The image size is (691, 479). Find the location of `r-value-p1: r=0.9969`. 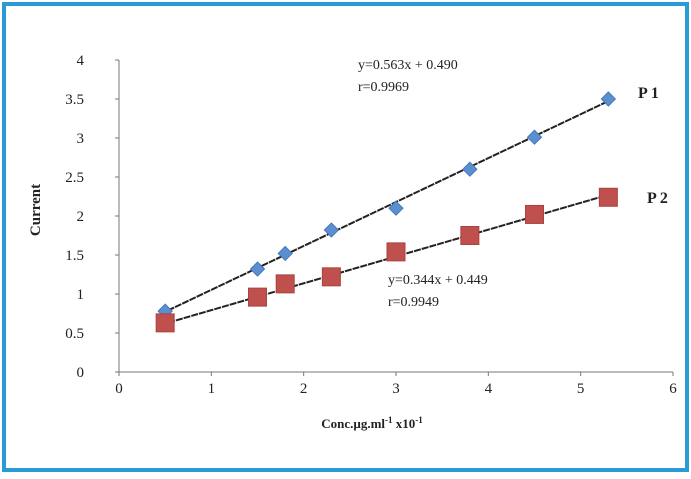

r-value-p1: r=0.9969 is located at coordinates (383, 87).